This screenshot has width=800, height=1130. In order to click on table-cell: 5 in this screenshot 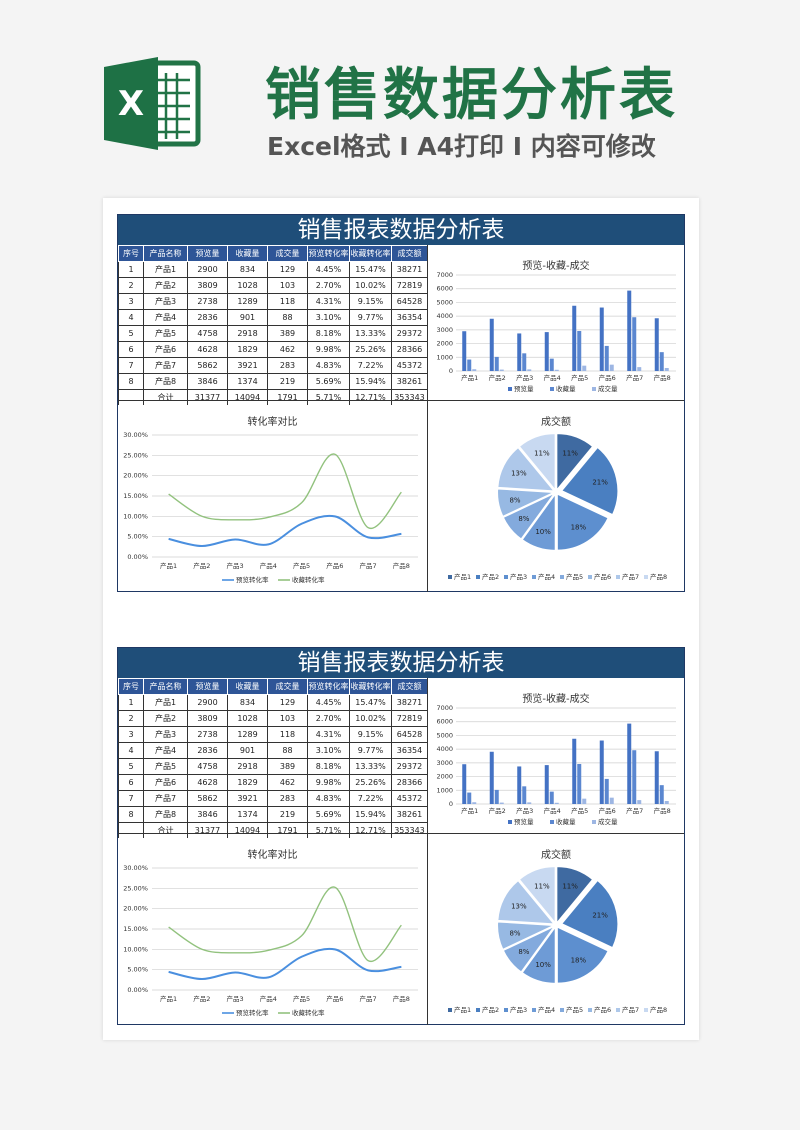, I will do `click(131, 333)`.